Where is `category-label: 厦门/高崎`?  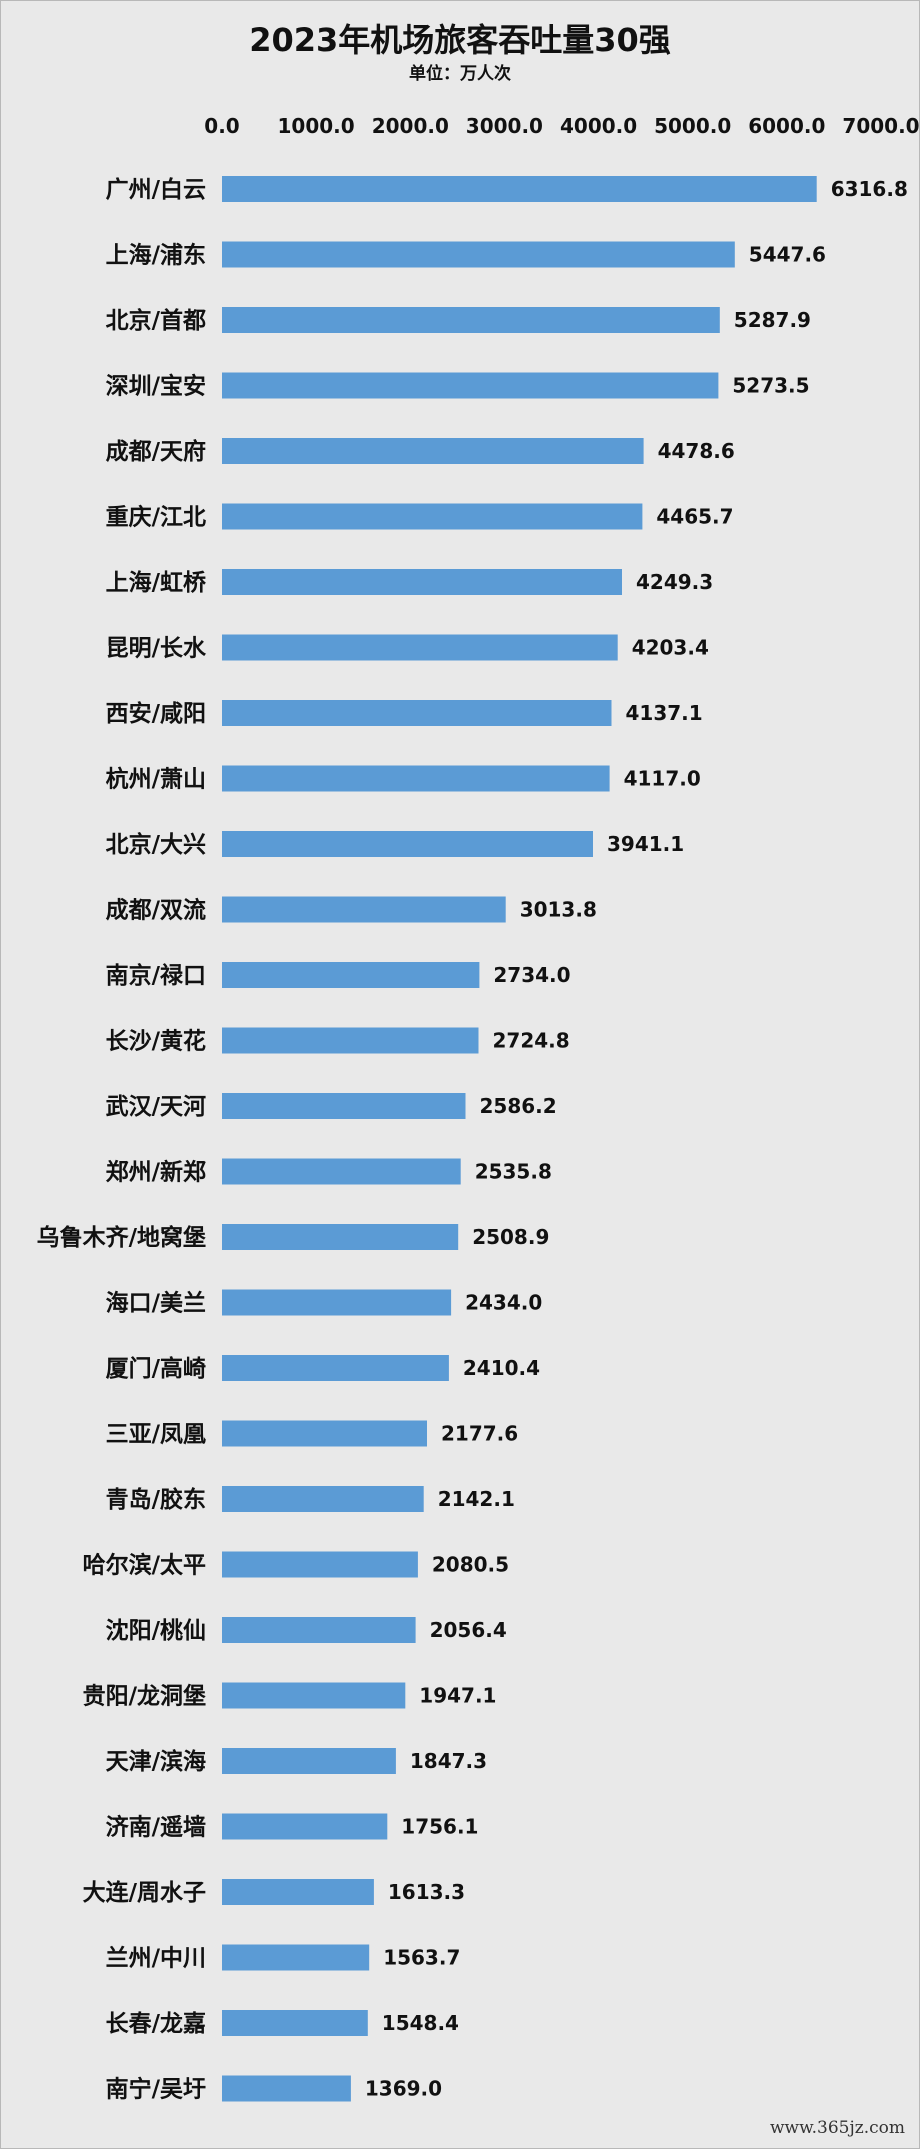 category-label: 厦门/高崎 is located at coordinates (156, 1368).